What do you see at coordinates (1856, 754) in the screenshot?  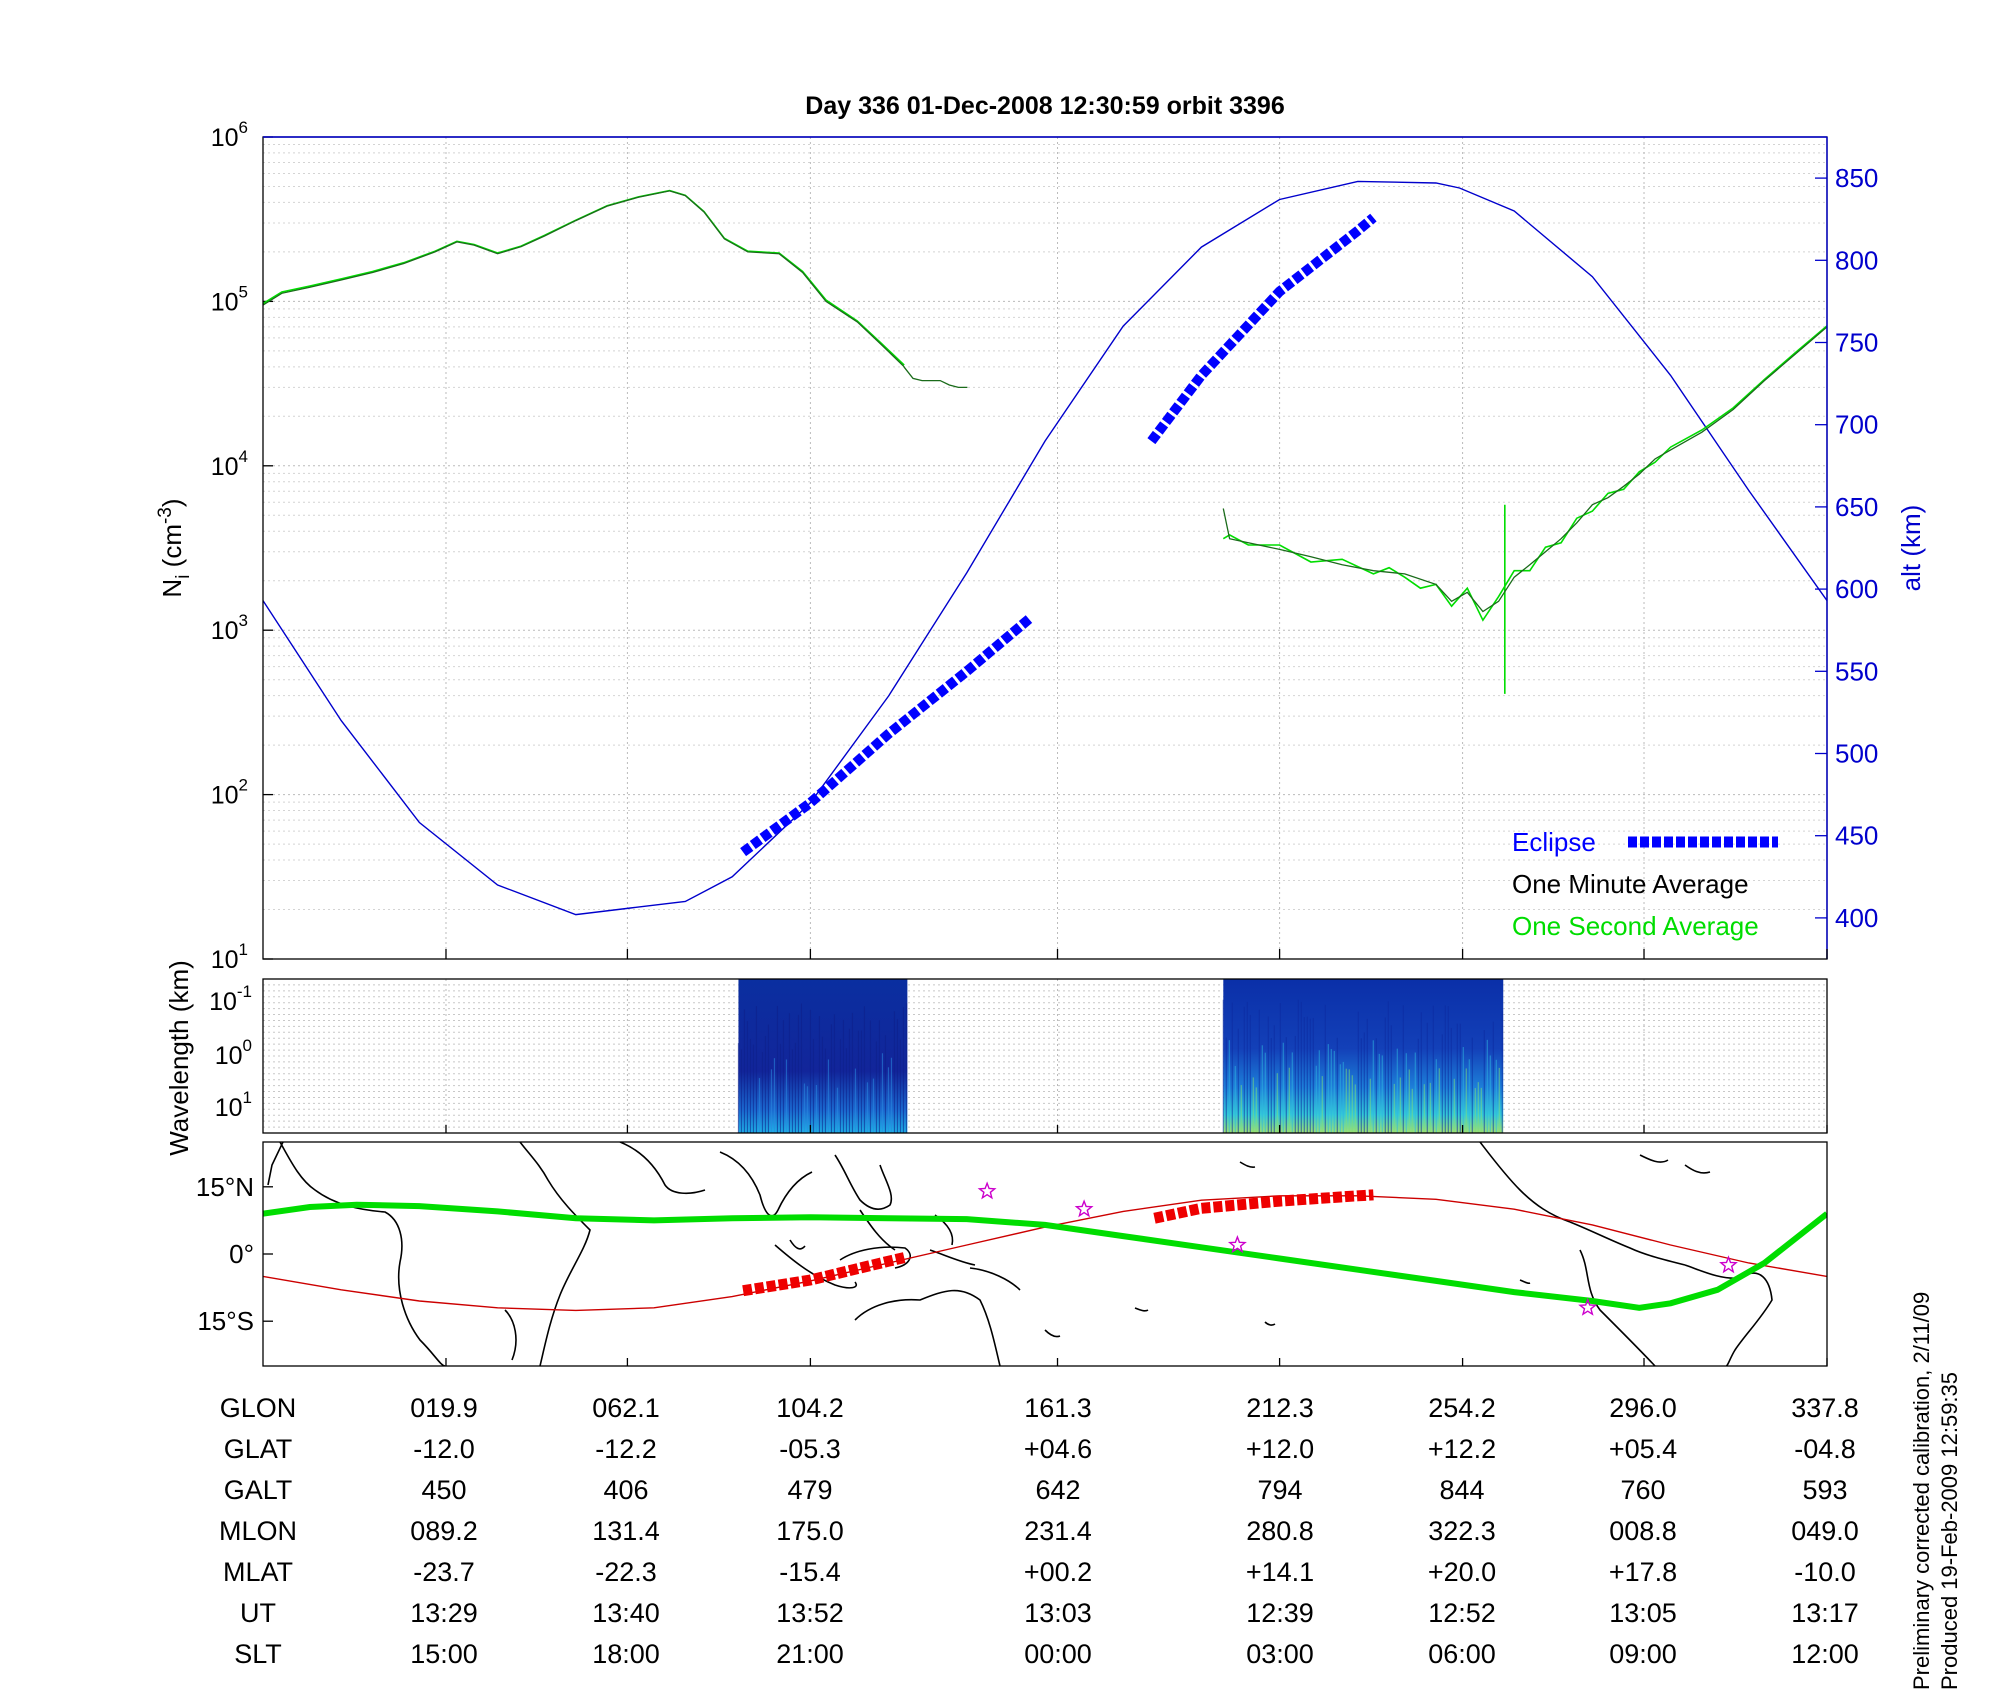 I see `altitude-tick-label: 500` at bounding box center [1856, 754].